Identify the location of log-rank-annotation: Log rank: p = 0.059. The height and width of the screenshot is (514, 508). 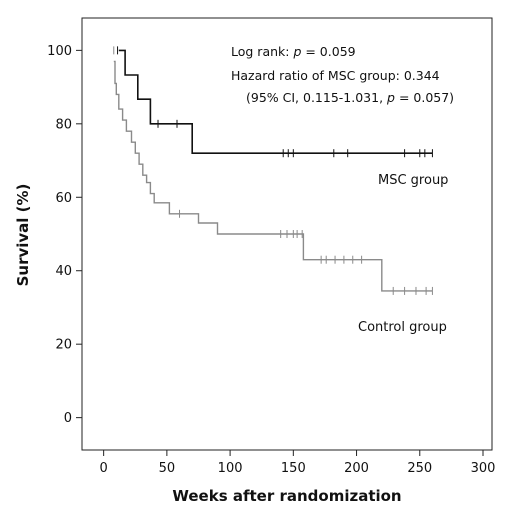
(293, 51).